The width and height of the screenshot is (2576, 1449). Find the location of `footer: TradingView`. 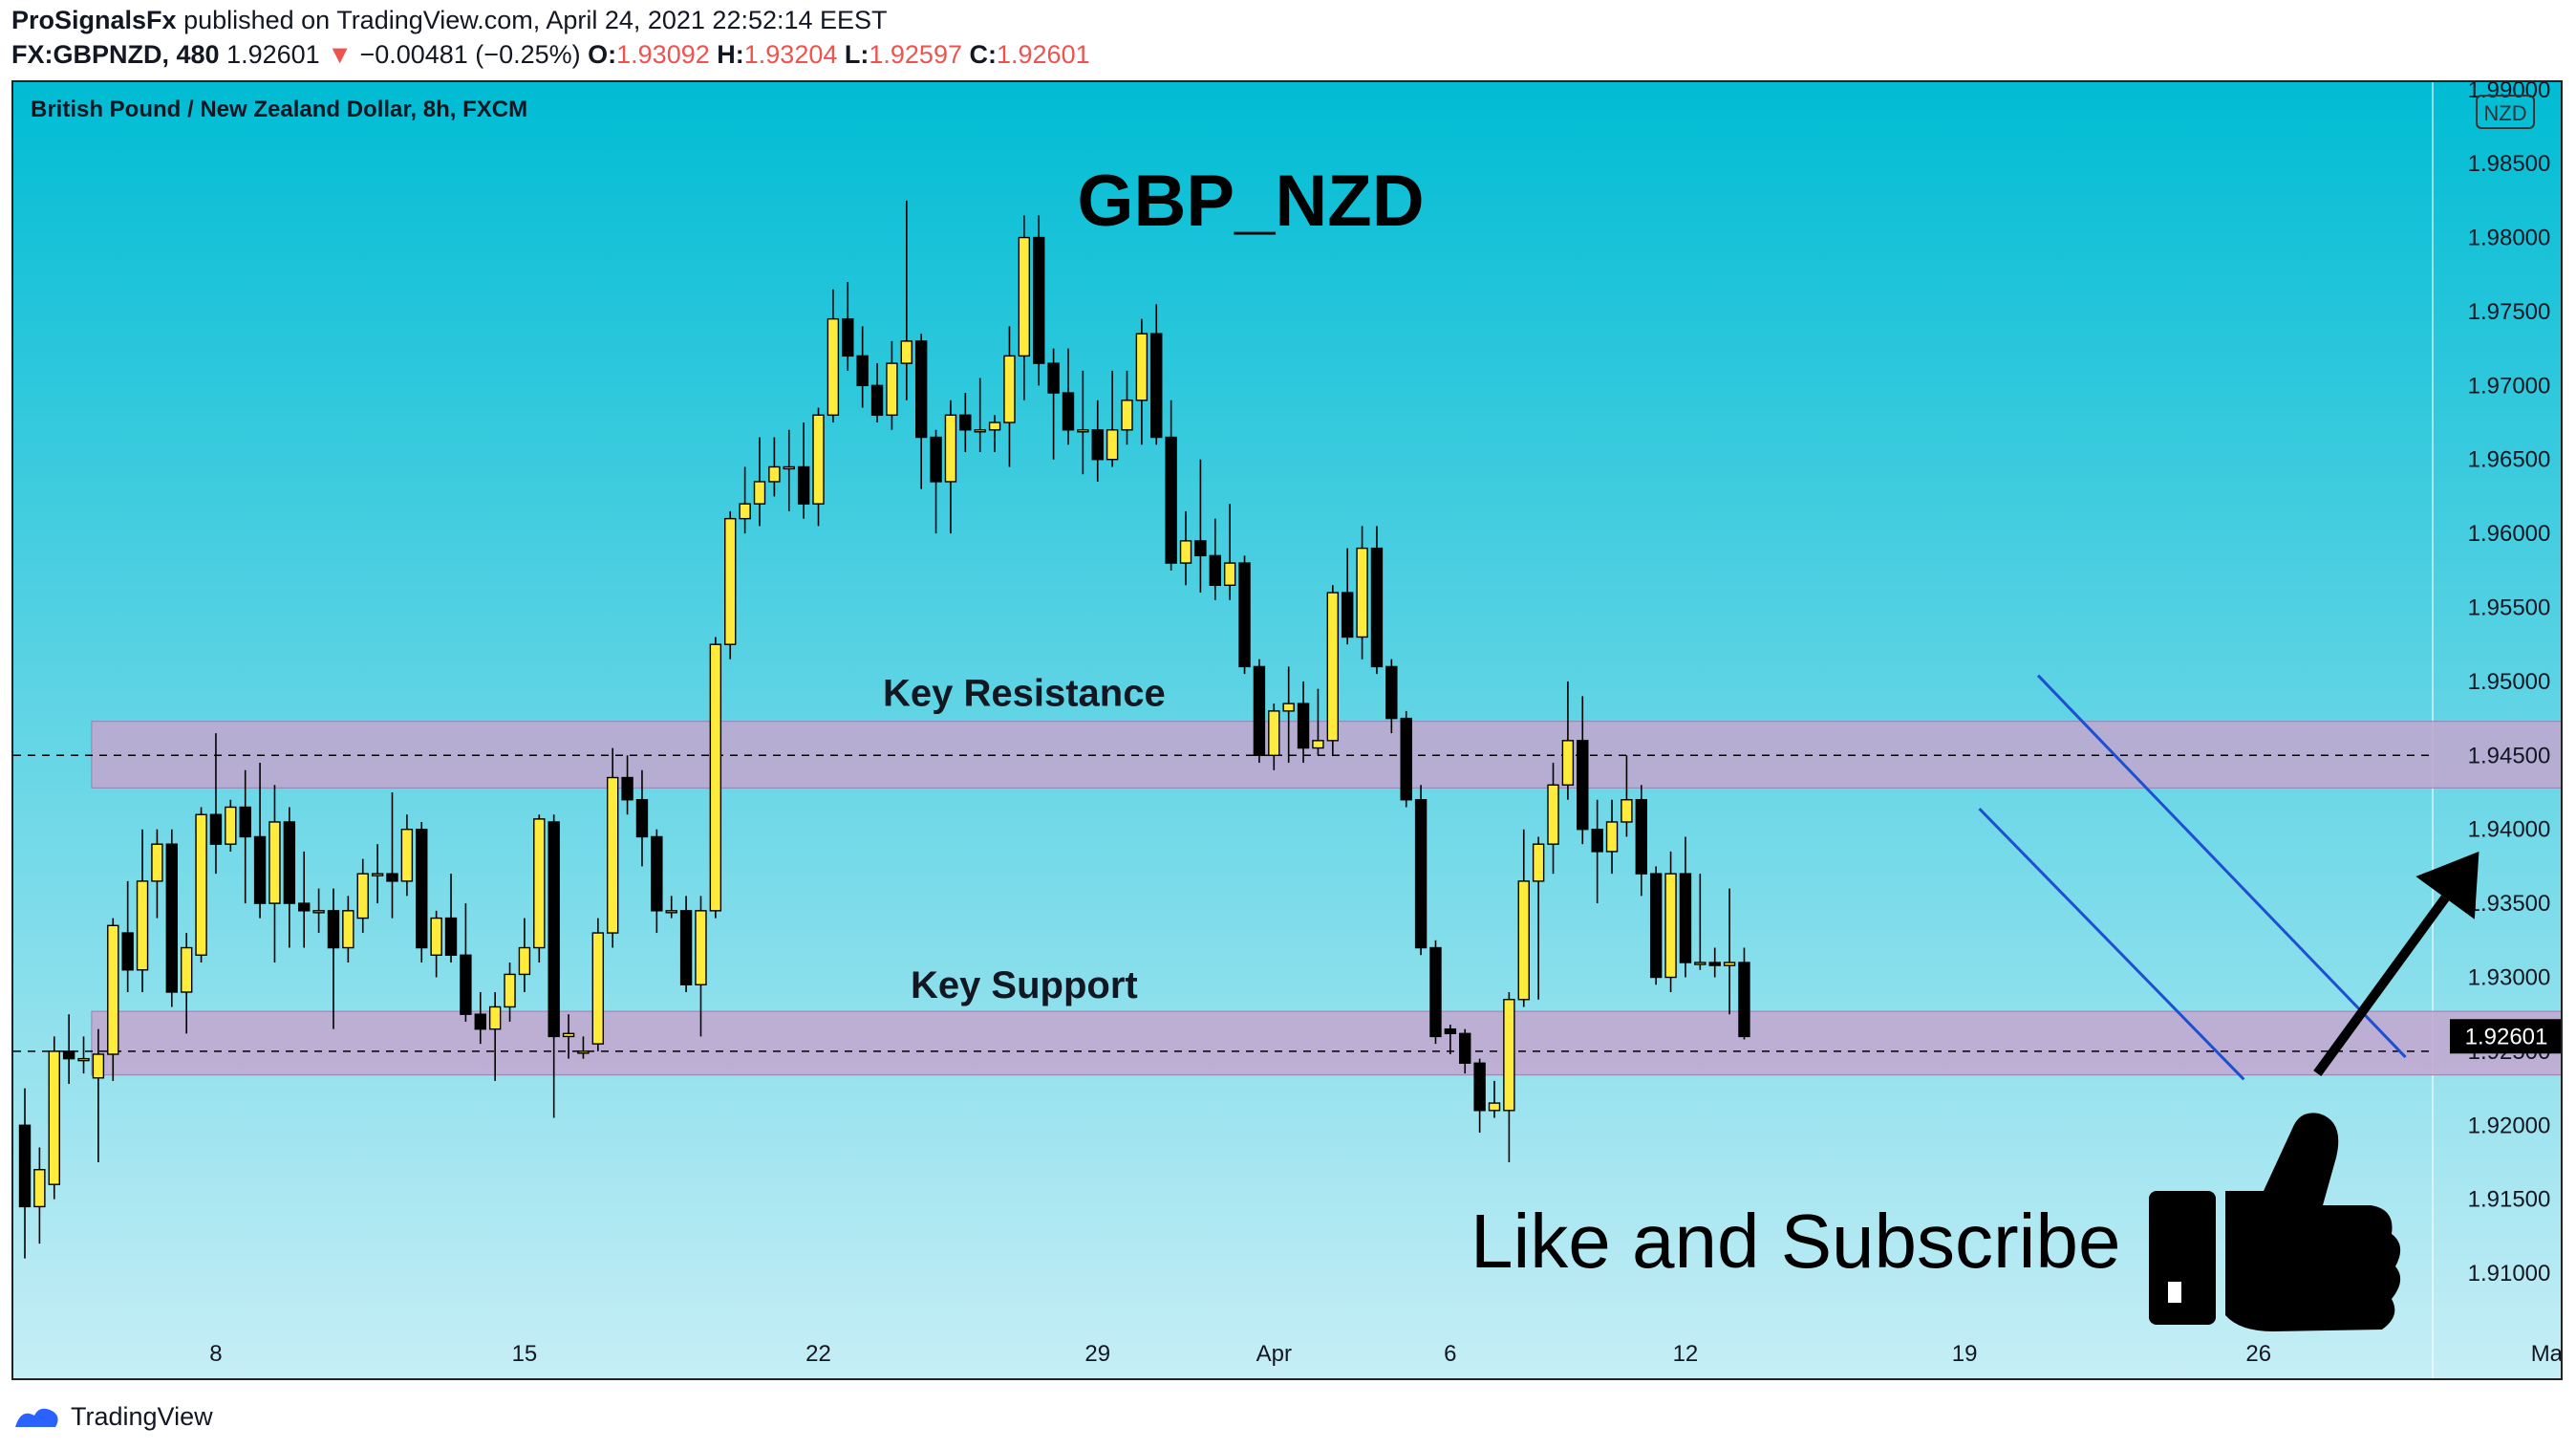

footer: TradingView is located at coordinates (112, 1416).